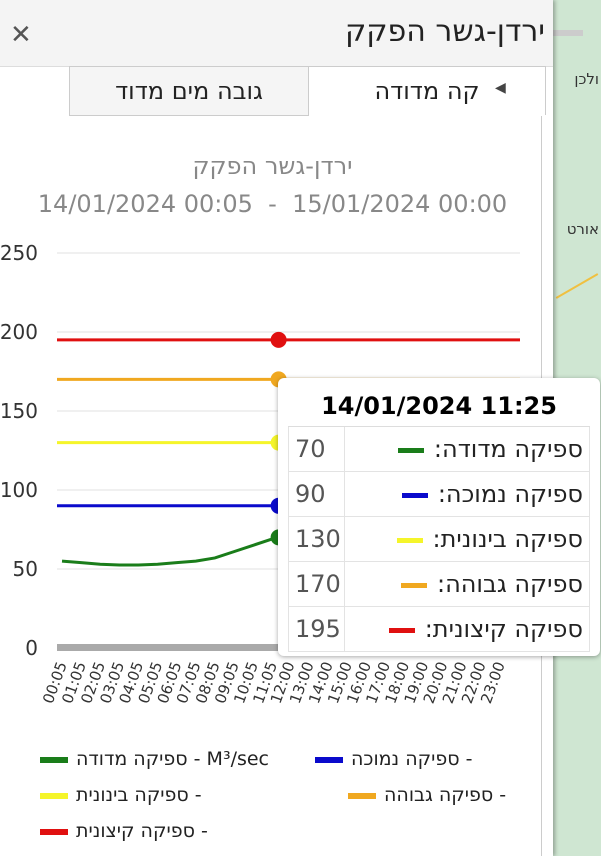 This screenshot has height=856, width=601. I want to click on tooltip-label: ספיקה בינונית:, so click(467, 539).